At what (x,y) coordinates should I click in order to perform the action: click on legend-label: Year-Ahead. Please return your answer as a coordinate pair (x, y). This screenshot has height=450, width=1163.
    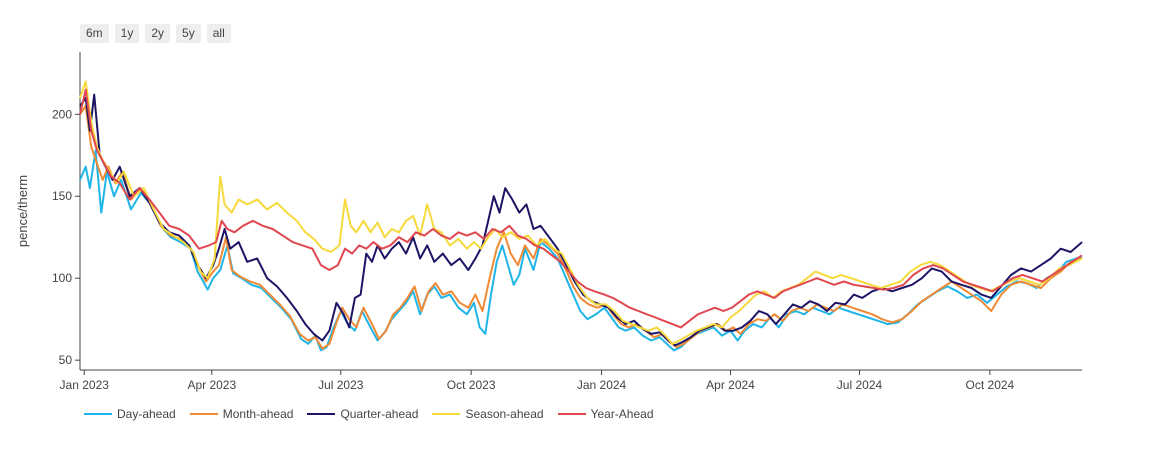
    Looking at the image, I should click on (622, 414).